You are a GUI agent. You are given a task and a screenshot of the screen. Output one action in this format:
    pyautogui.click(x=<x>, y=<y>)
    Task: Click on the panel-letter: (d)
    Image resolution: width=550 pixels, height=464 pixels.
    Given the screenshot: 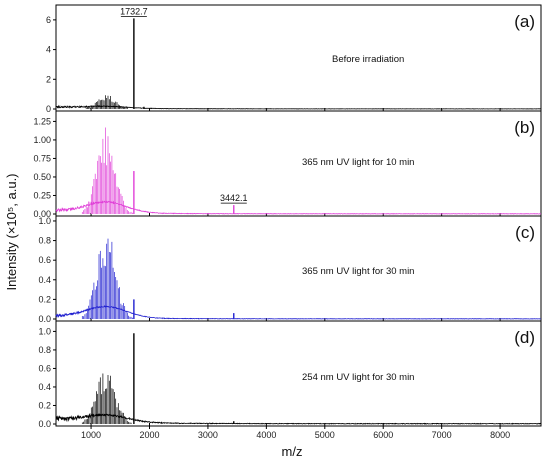 What is the action you would take?
    pyautogui.click(x=524, y=337)
    